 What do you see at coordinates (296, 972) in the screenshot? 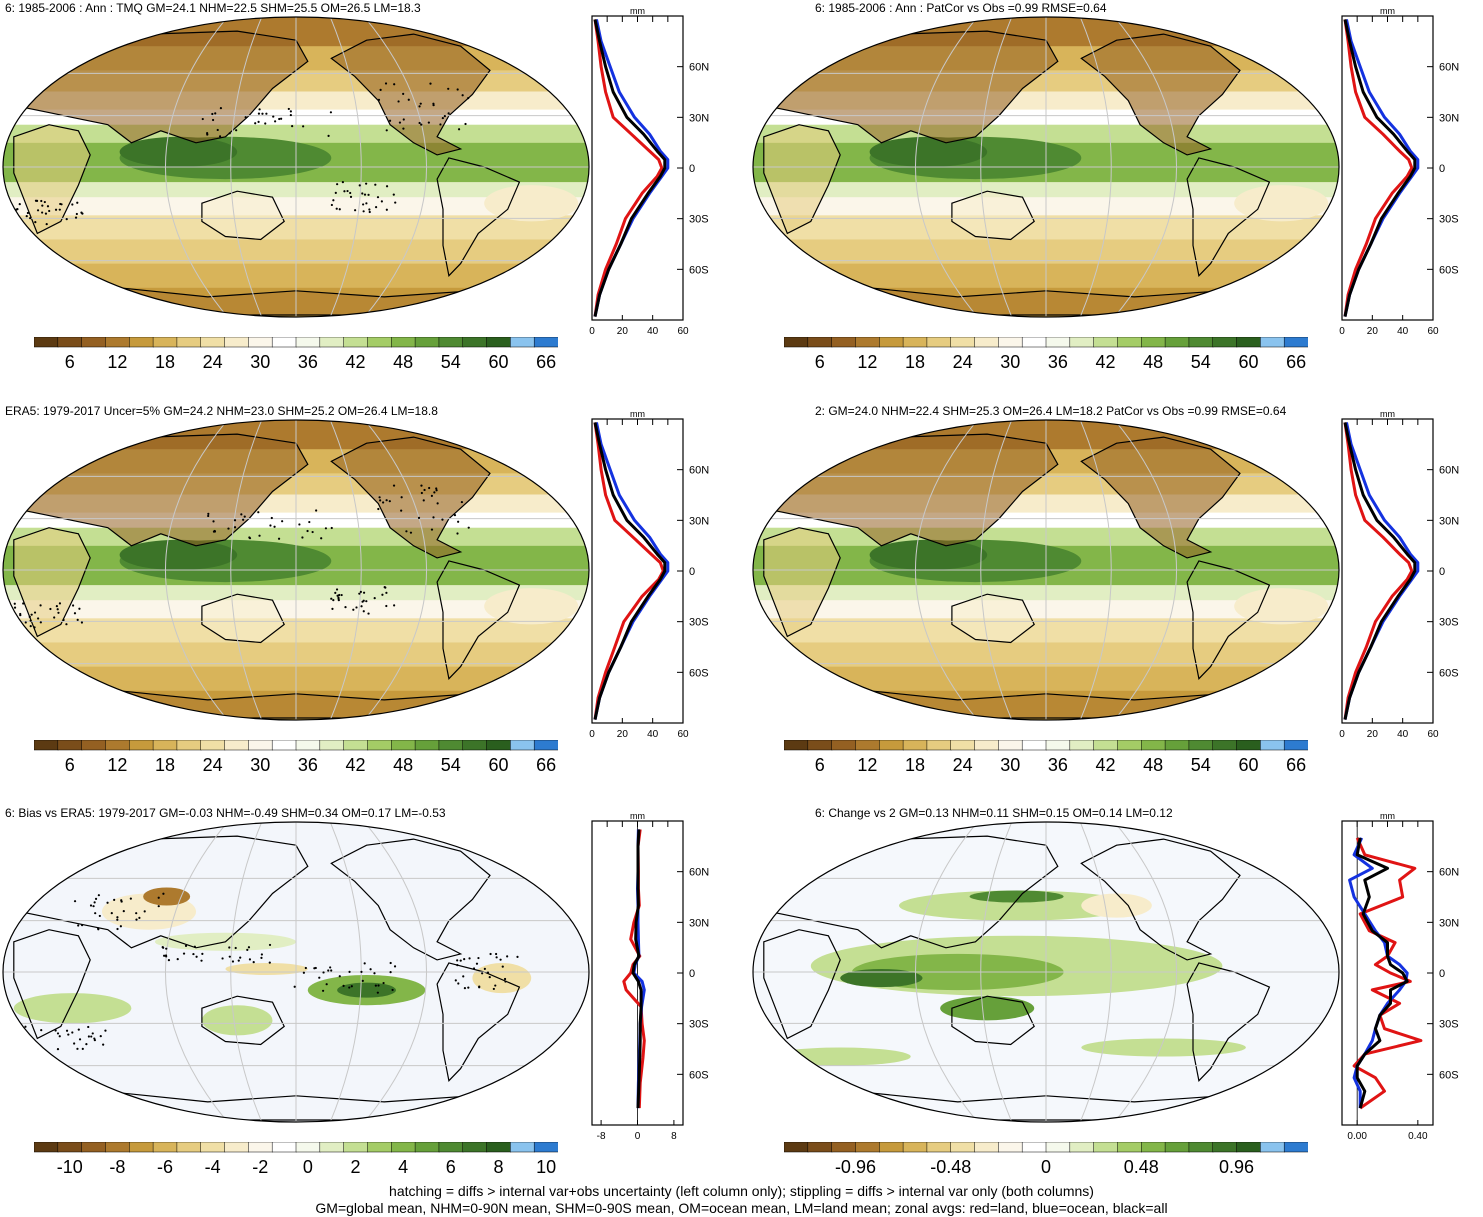
I see `graticule` at bounding box center [296, 972].